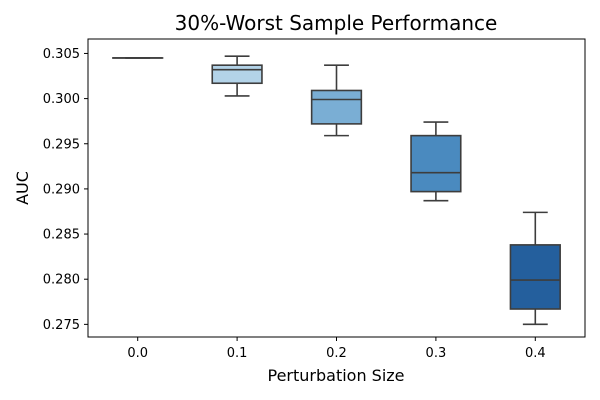  What do you see at coordinates (22, 188) in the screenshot?
I see `y-axis-label: AUC` at bounding box center [22, 188].